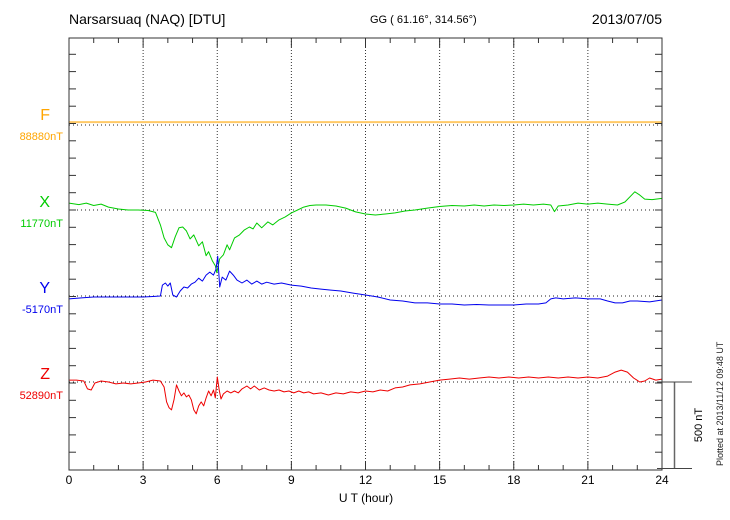 The height and width of the screenshot is (520, 730). I want to click on hour-tick-label: 3, so click(143, 480).